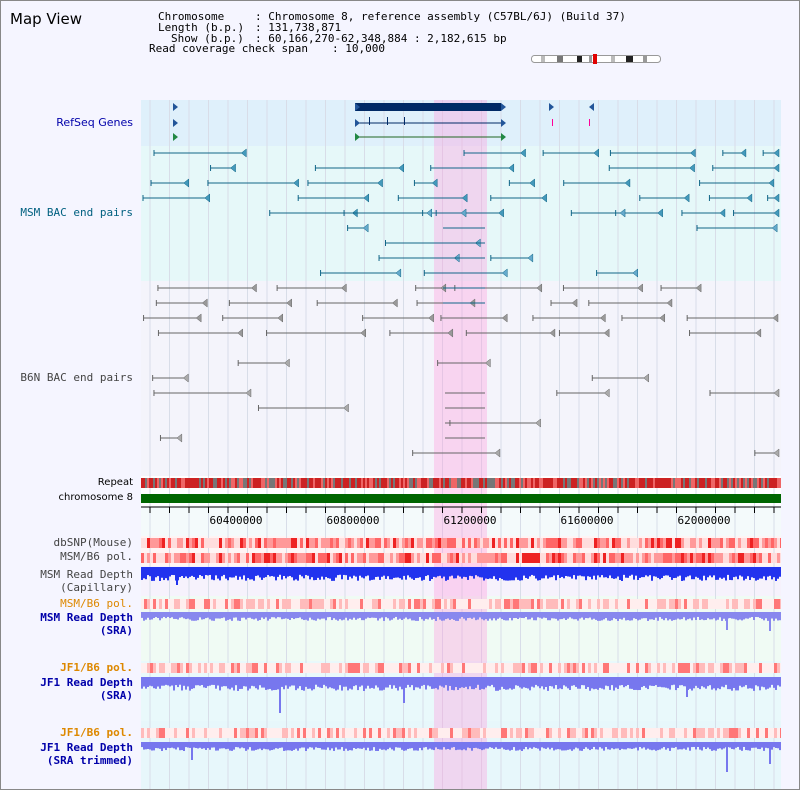  Describe the element at coordinates (96, 603) in the screenshot. I see `track-label-msm-b6-pol-2: MSM/B6 pol.` at that location.